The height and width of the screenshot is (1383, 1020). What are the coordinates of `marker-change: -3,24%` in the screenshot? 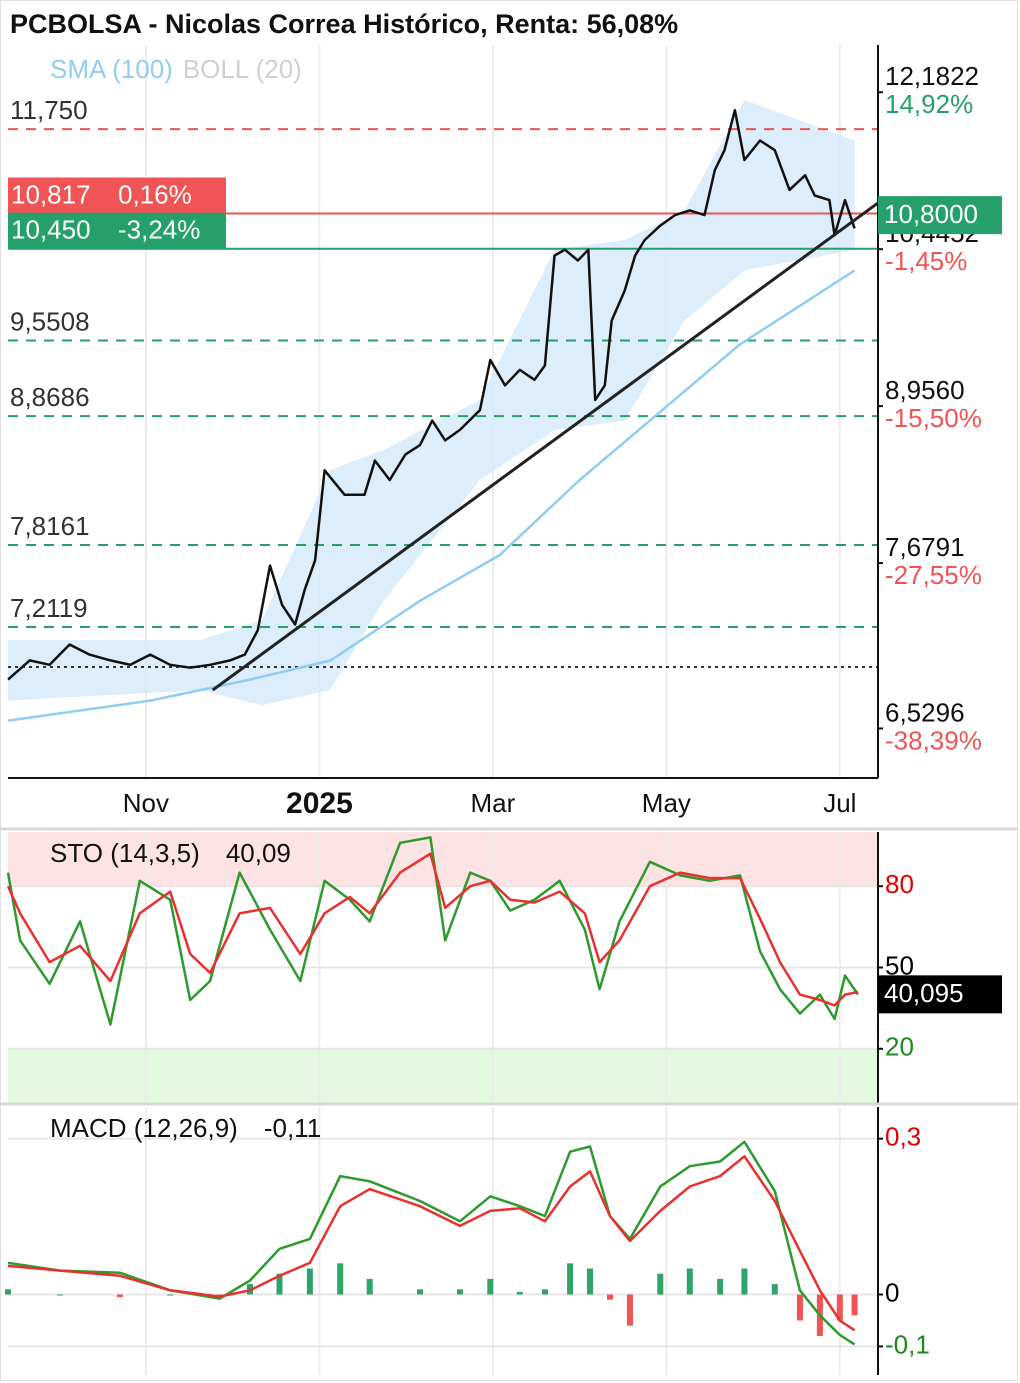 It's located at (159, 230).